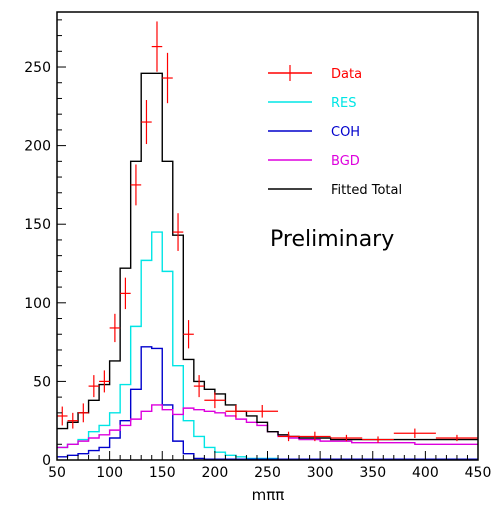 Image resolution: width=496 pixels, height=510 pixels. I want to click on x-tick-label: 250, so click(267, 473).